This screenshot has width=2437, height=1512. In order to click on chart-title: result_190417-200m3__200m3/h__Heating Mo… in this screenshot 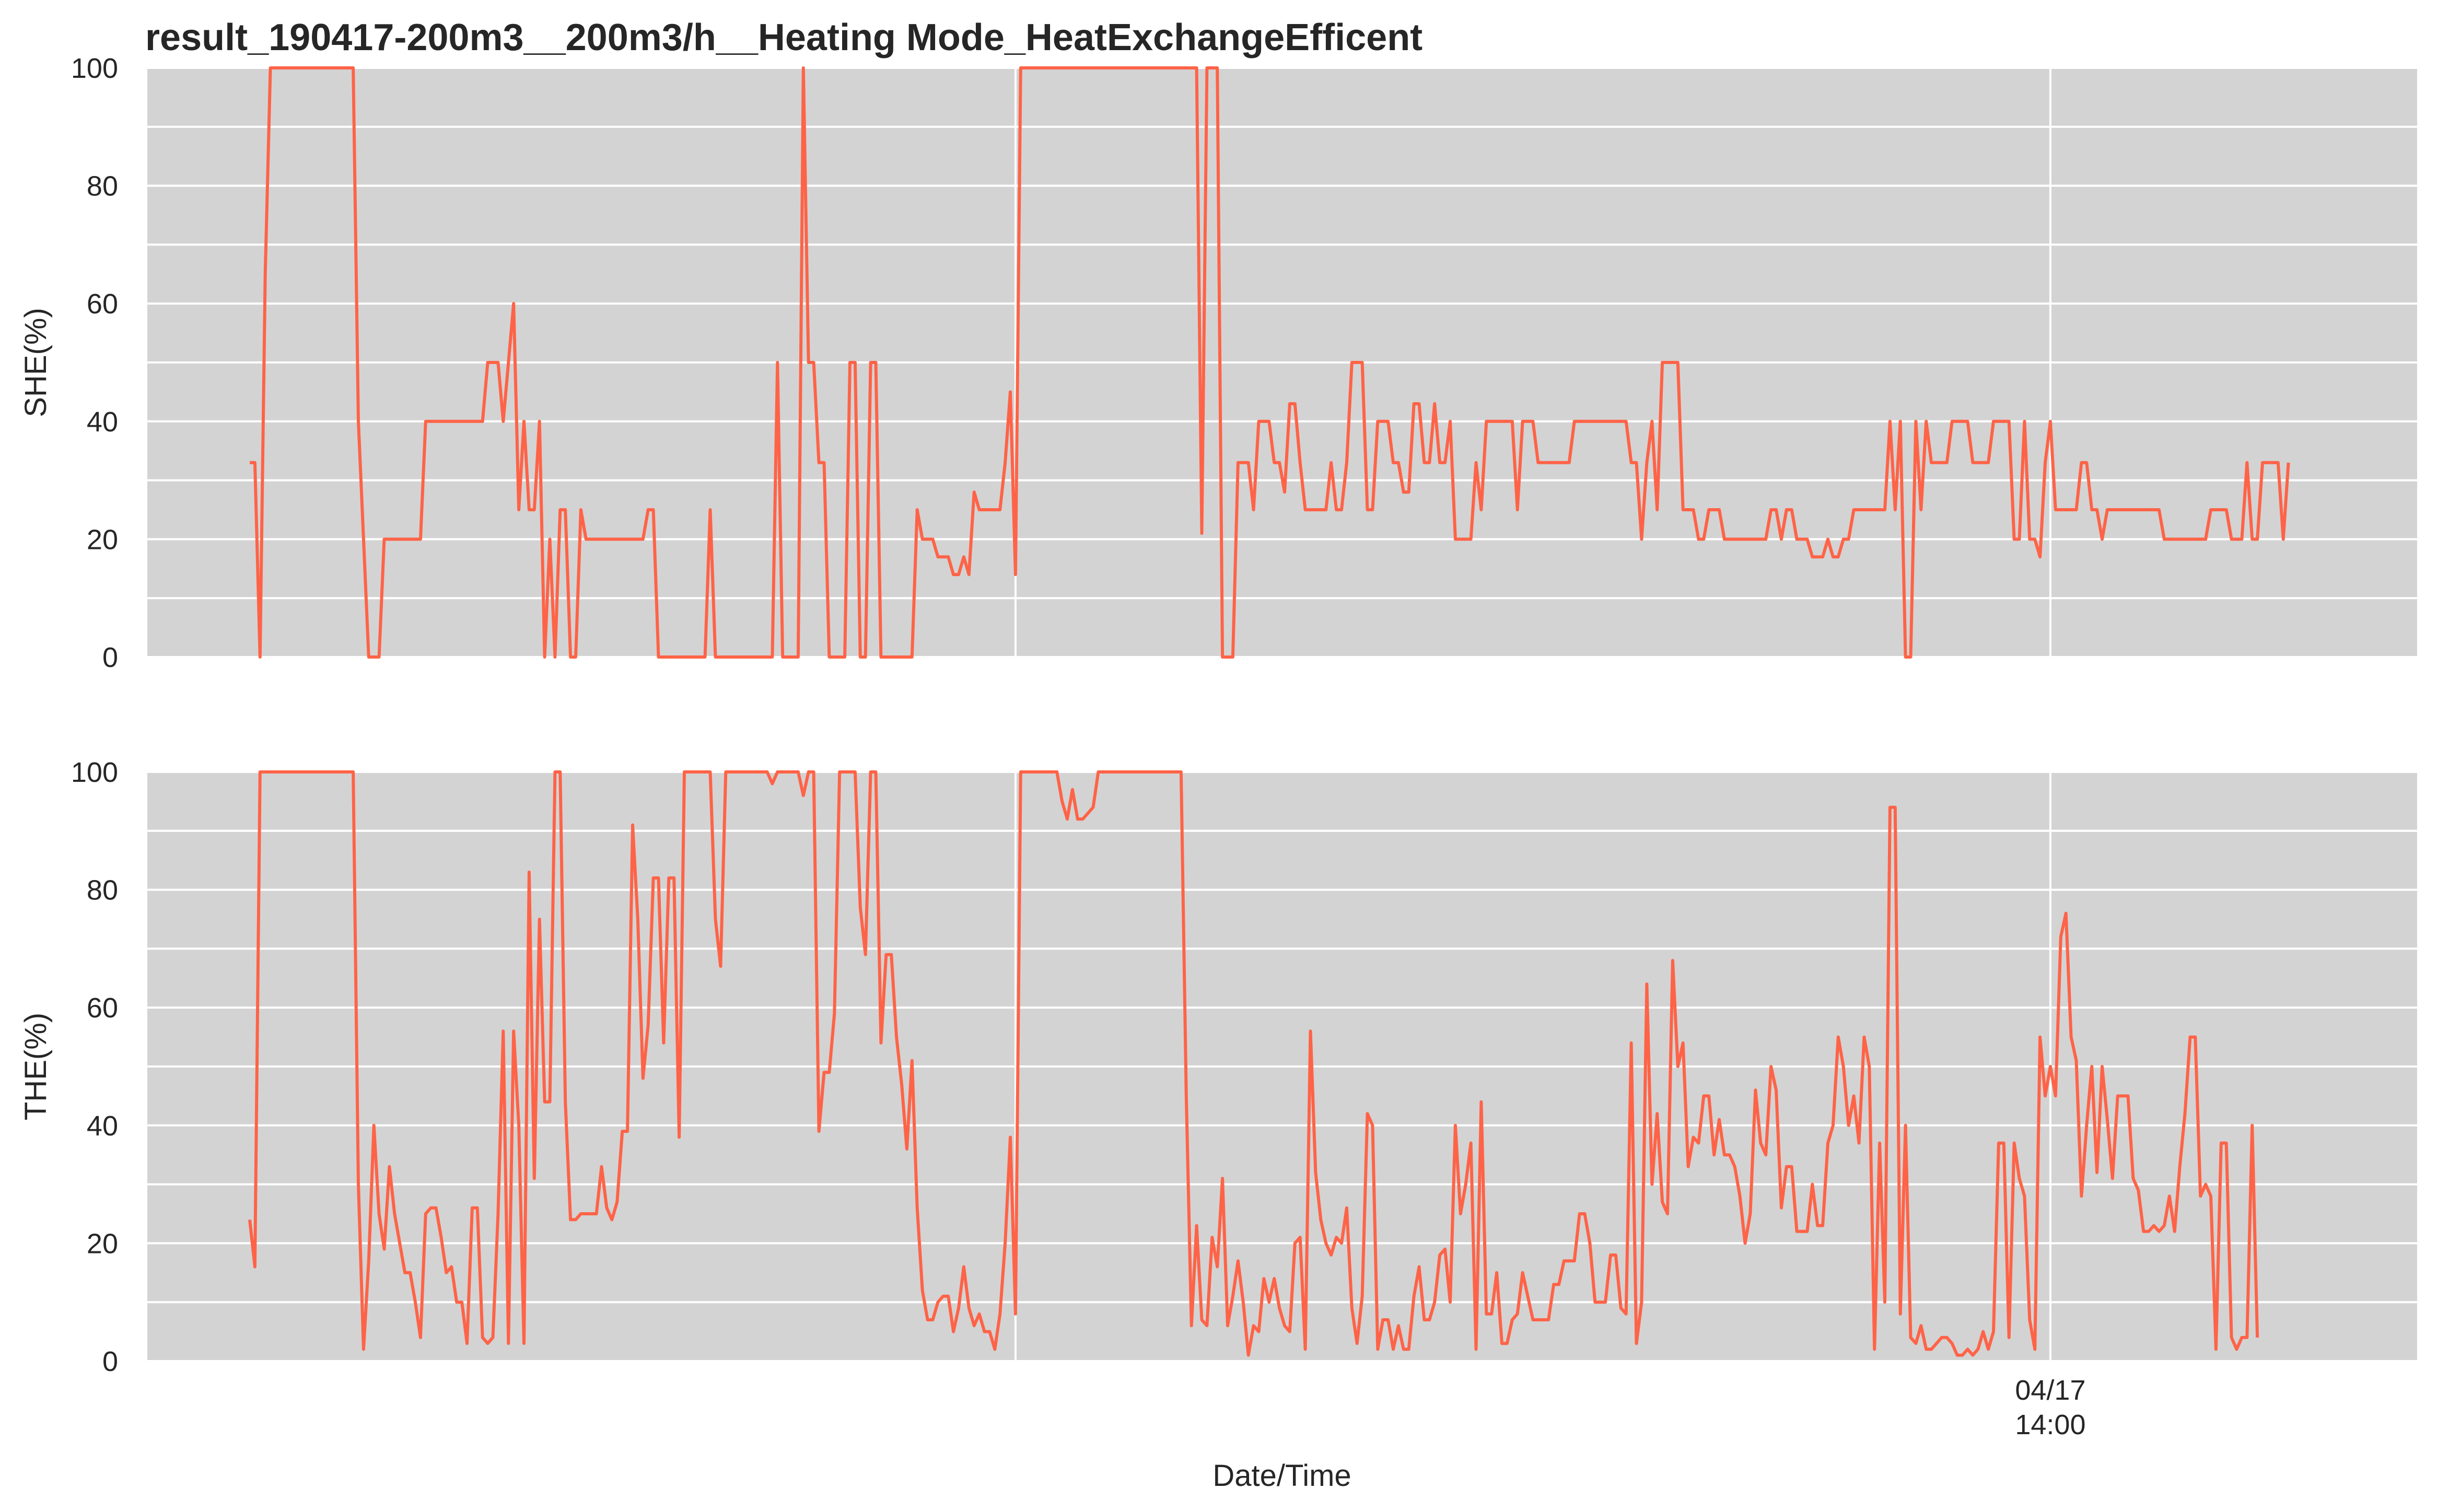, I will do `click(783, 38)`.